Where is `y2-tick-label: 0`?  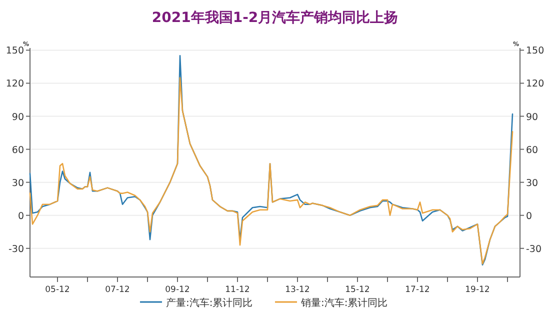
y2-tick-label: 0 is located at coordinates (529, 216).